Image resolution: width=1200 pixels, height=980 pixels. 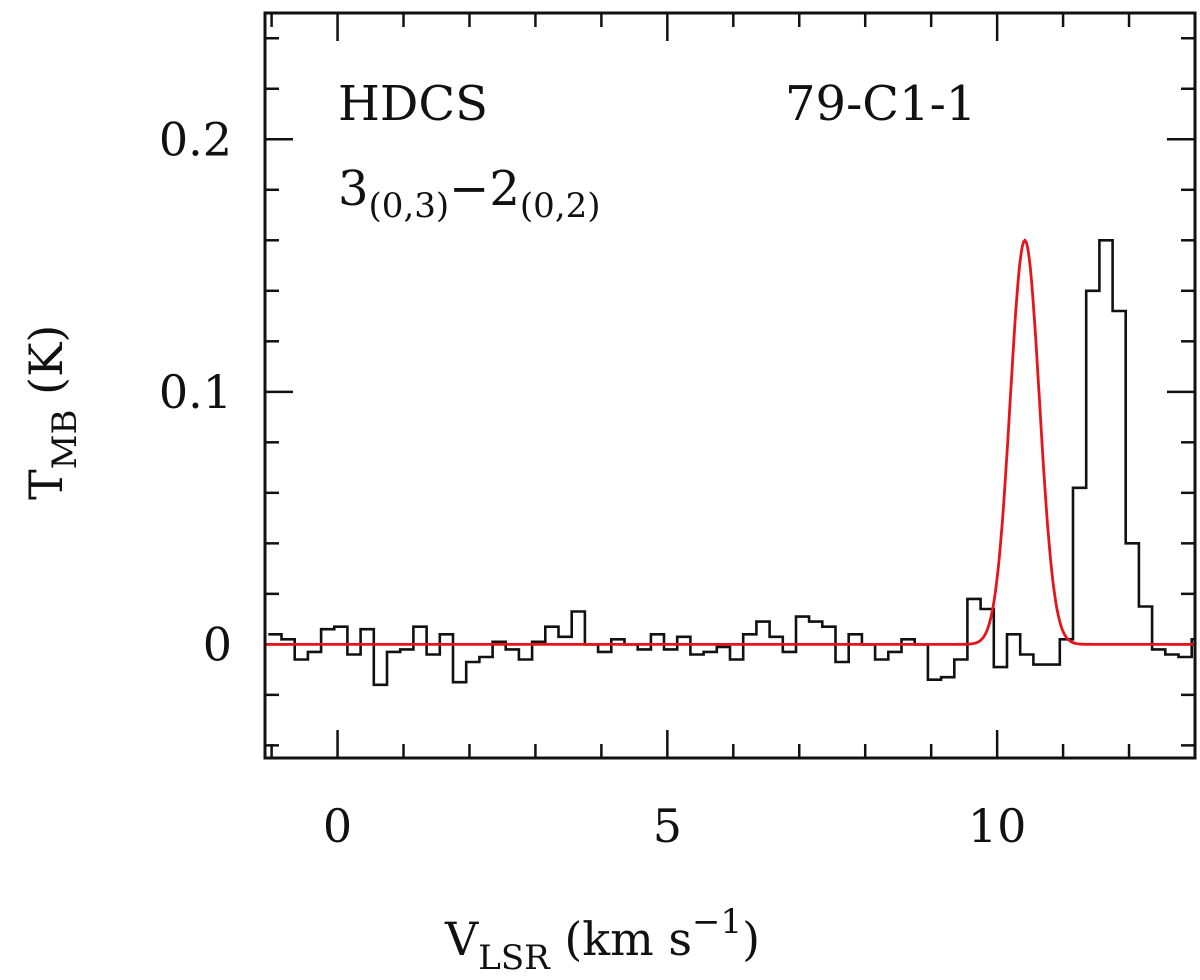 What do you see at coordinates (46, 484) in the screenshot?
I see `y-axis-title-main: T` at bounding box center [46, 484].